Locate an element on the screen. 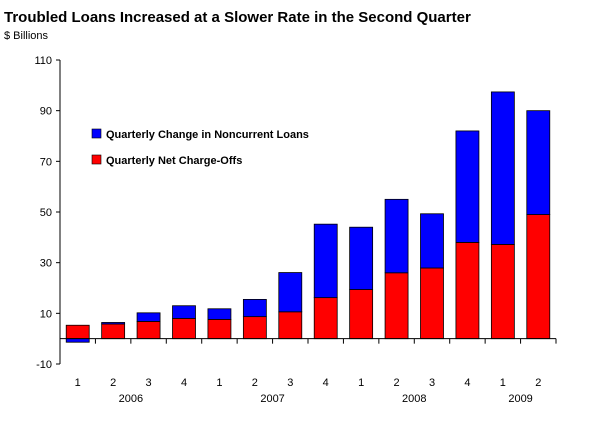 The image size is (596, 433). x-year-label: 2008 is located at coordinates (414, 399).